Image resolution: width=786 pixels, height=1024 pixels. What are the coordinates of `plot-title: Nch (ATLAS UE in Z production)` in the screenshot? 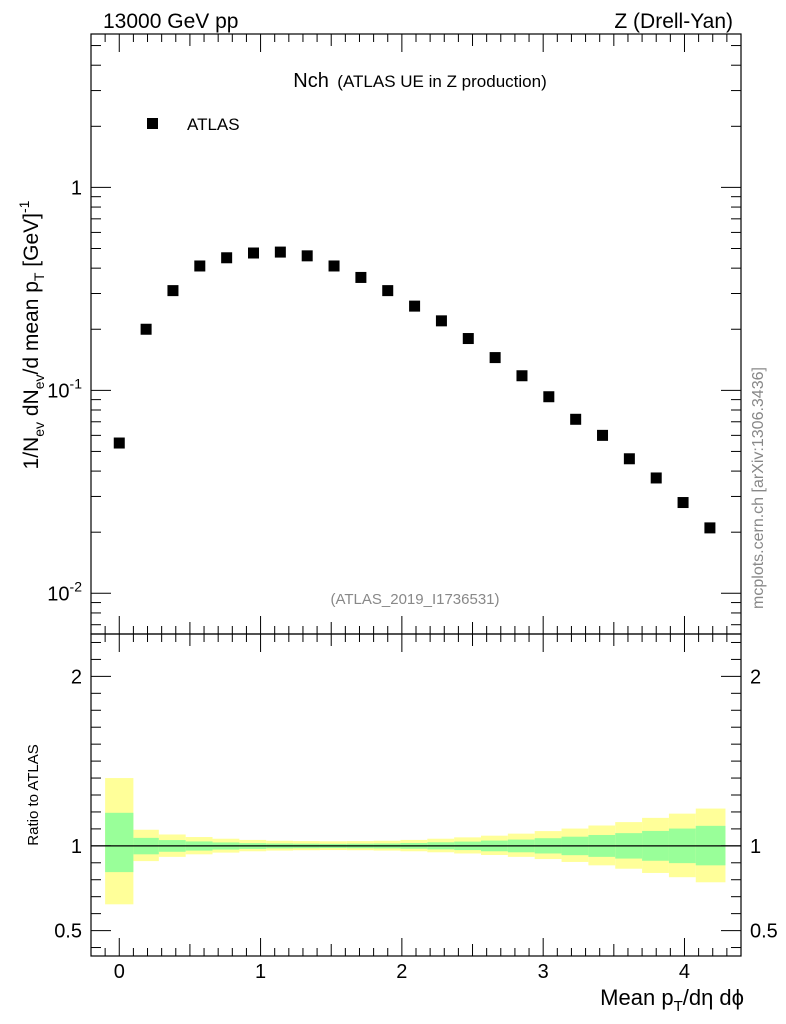 It's located at (419, 81).